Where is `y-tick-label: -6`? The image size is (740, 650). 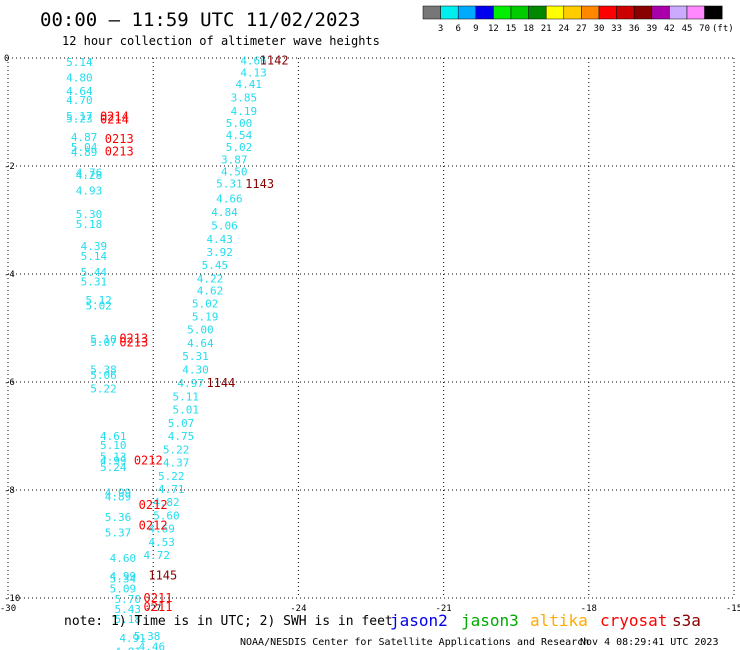
y-tick-label: -6 is located at coordinates (9, 383).